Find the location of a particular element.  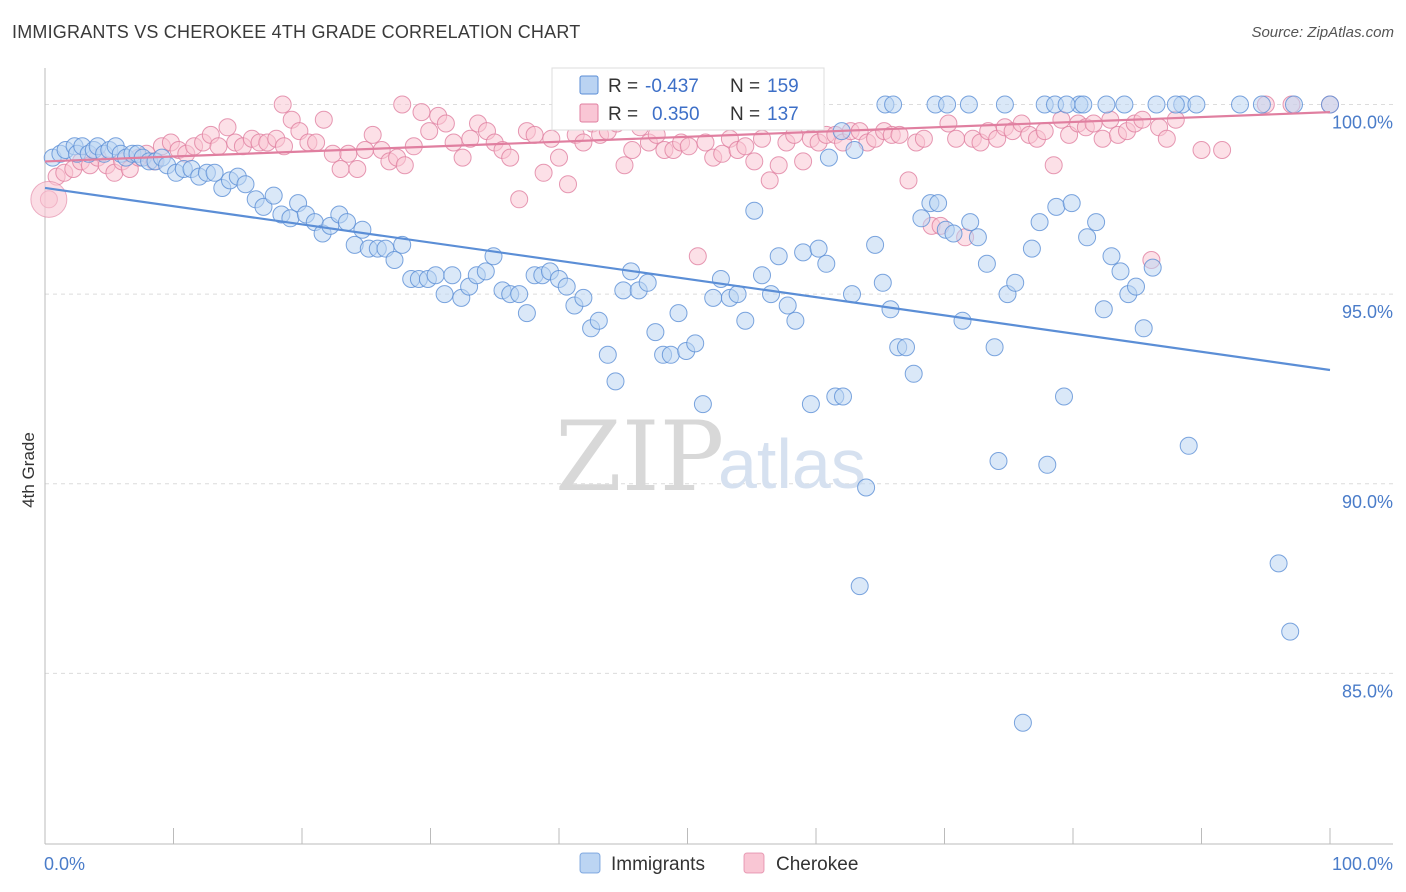

series-legend: Immigrants Cherokee is located at coordinates (718, 863).